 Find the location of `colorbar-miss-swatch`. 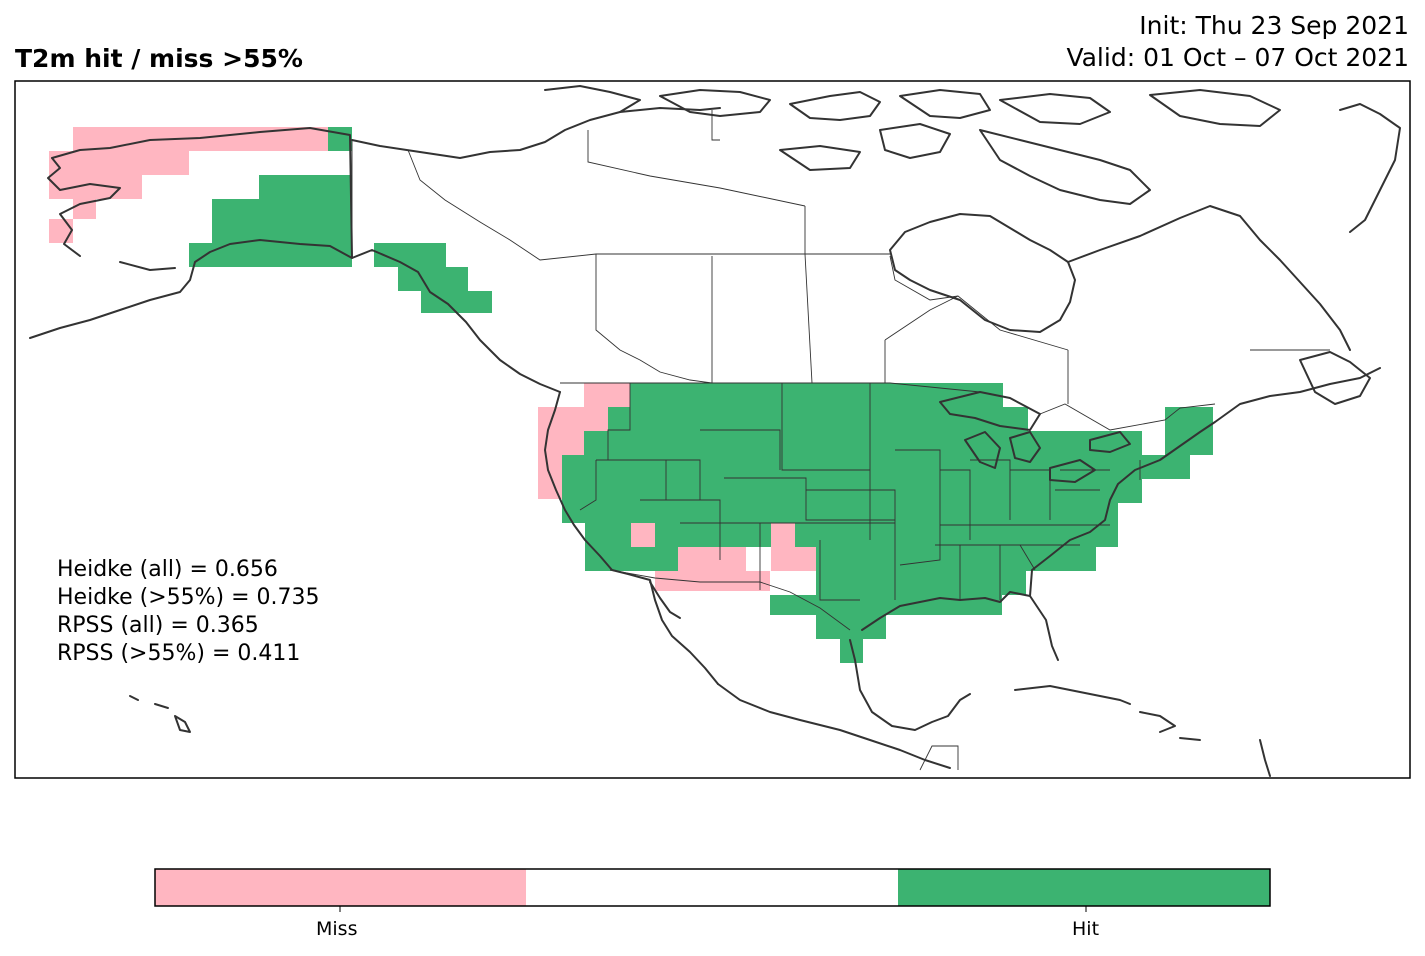

colorbar-miss-swatch is located at coordinates (340, 887).